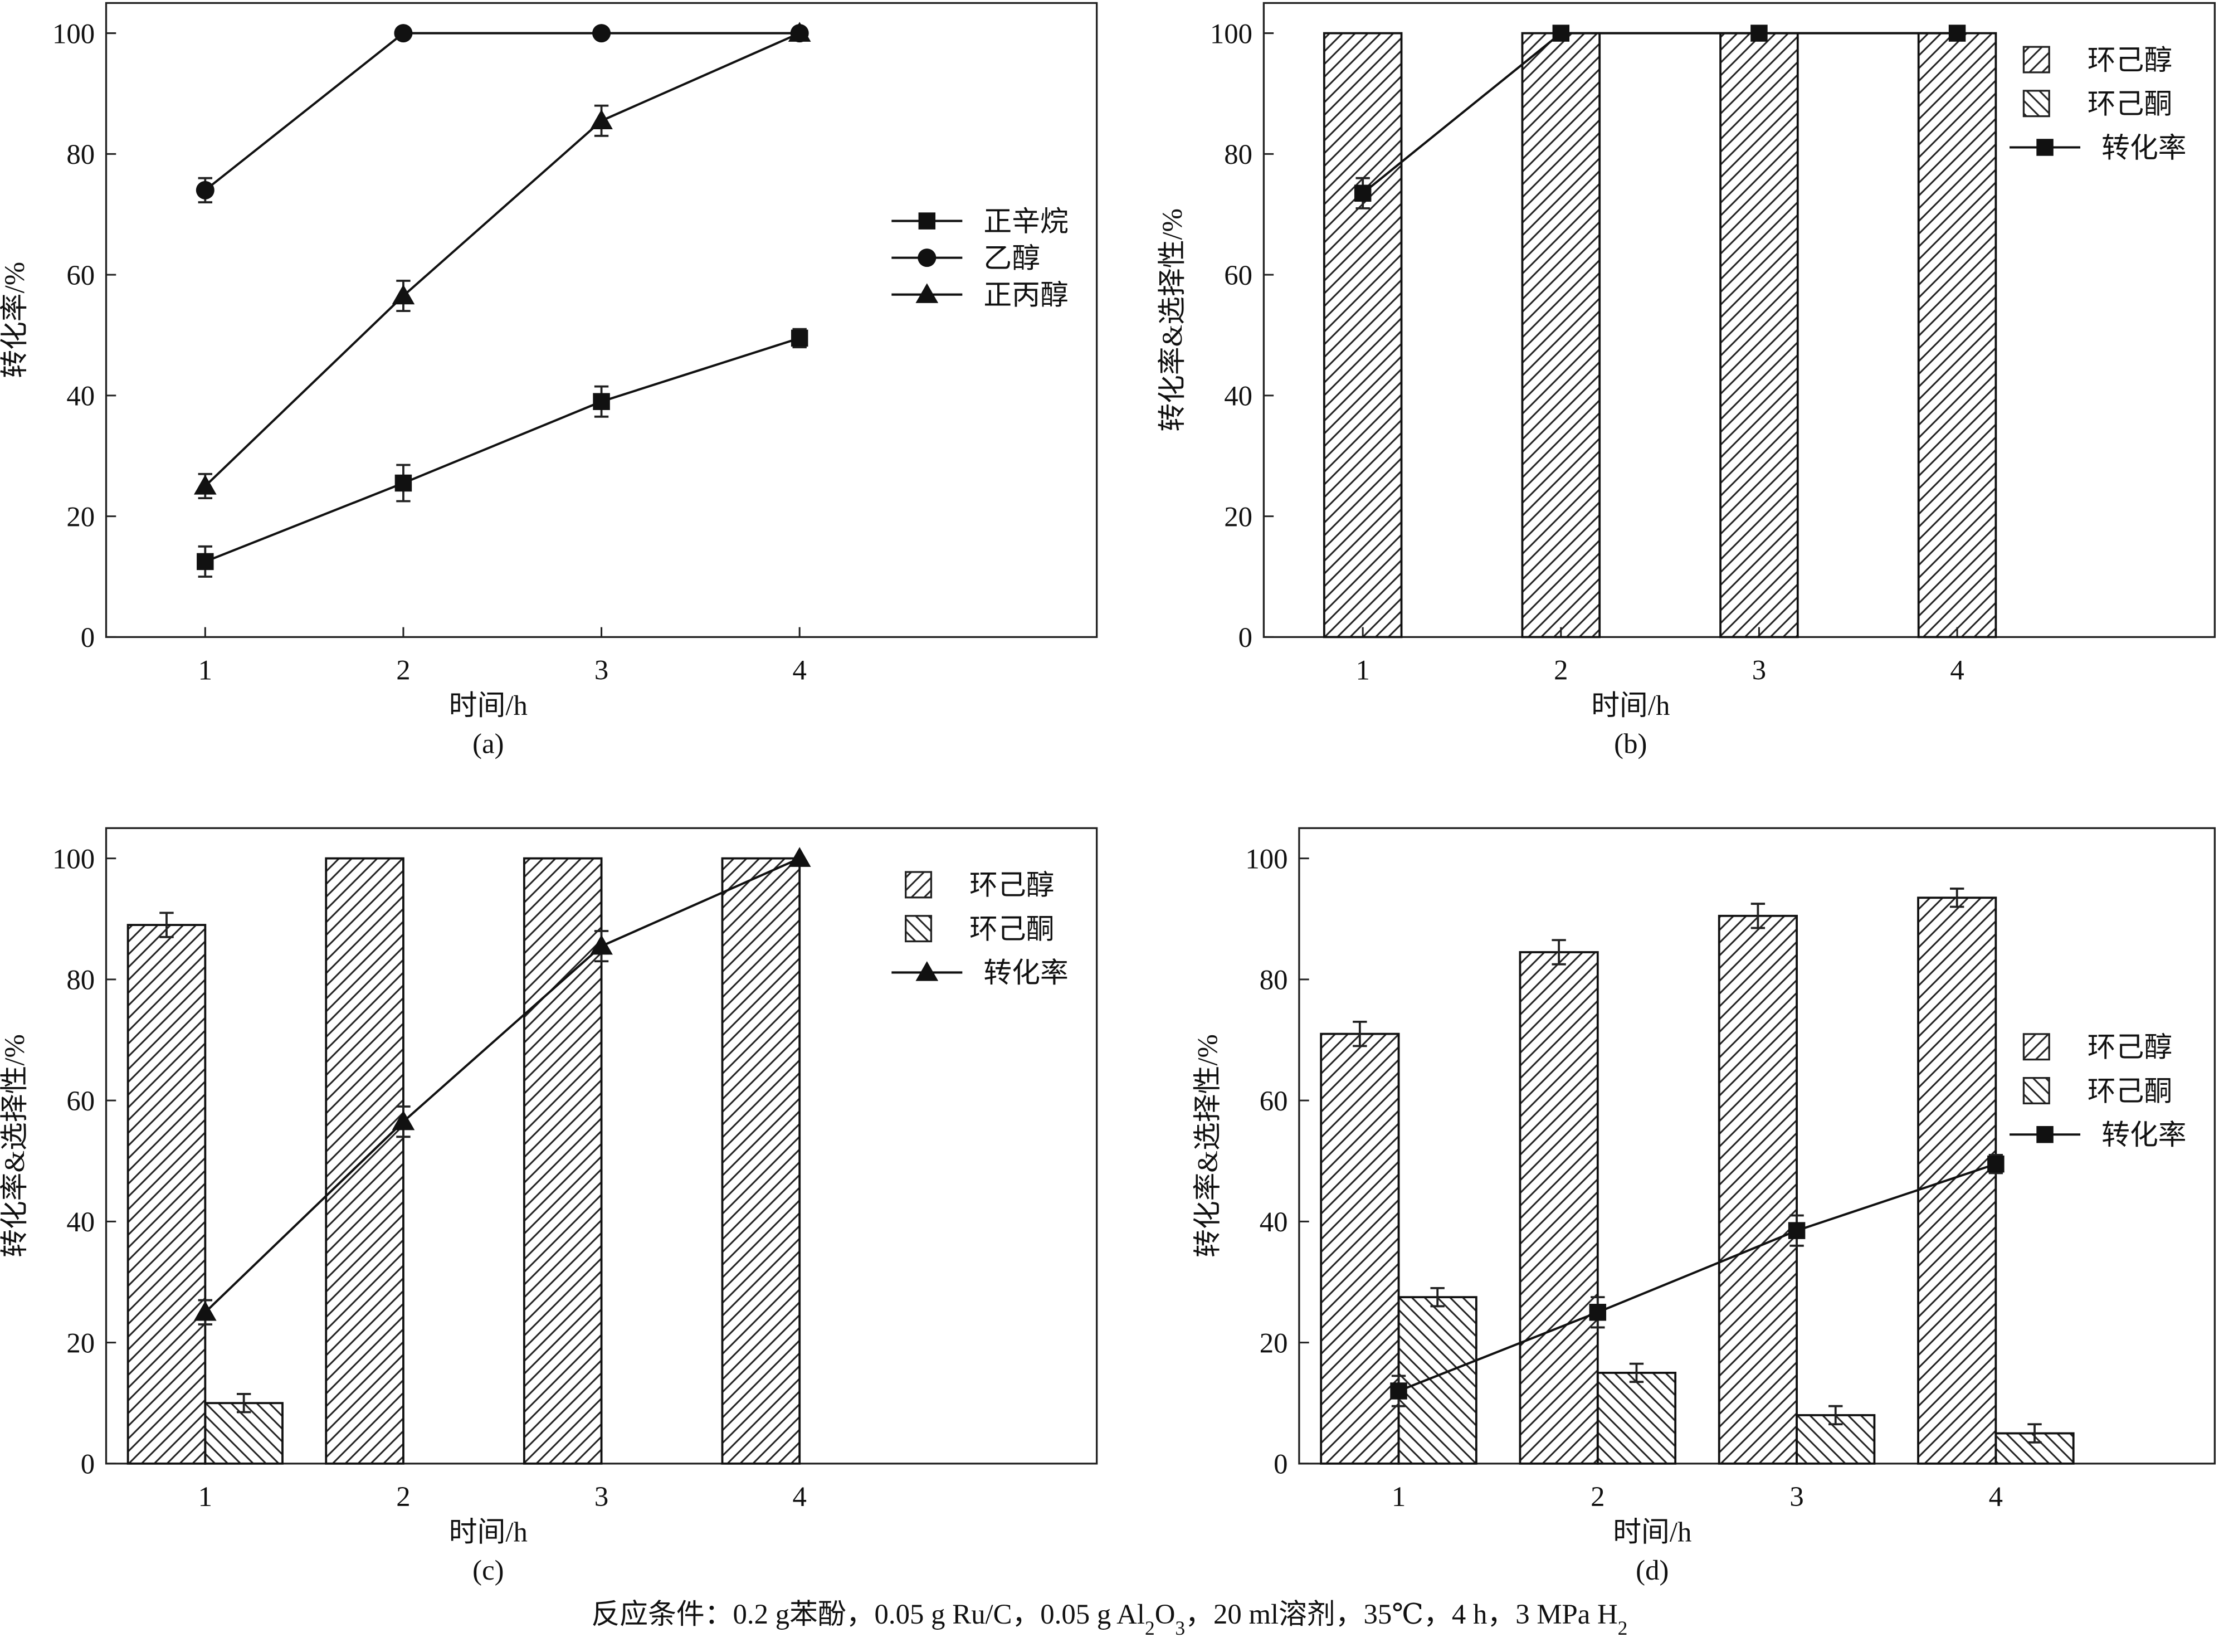  Describe the element at coordinates (488, 743) in the screenshot. I see `panel-label: (a)` at that location.